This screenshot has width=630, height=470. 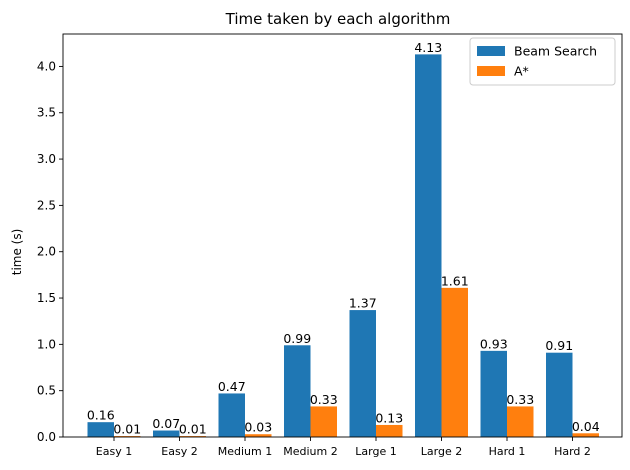 What do you see at coordinates (297, 338) in the screenshot?
I see `data-label: 0.99` at bounding box center [297, 338].